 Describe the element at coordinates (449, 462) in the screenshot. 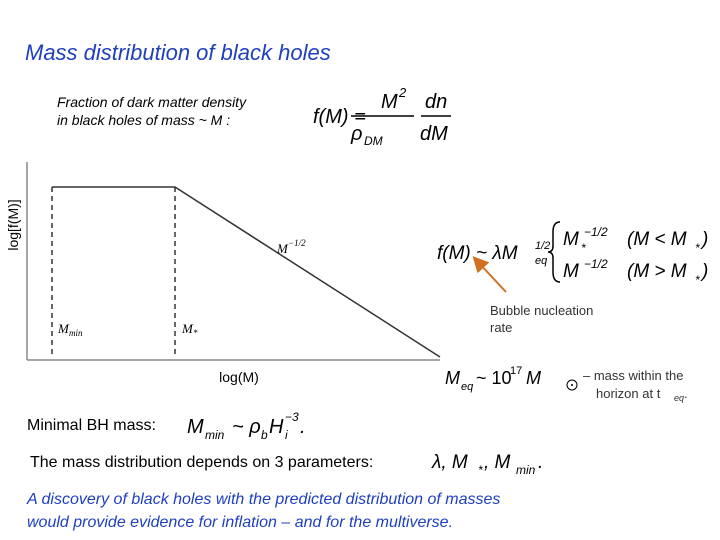

I see `formula-part: λ, M` at that location.